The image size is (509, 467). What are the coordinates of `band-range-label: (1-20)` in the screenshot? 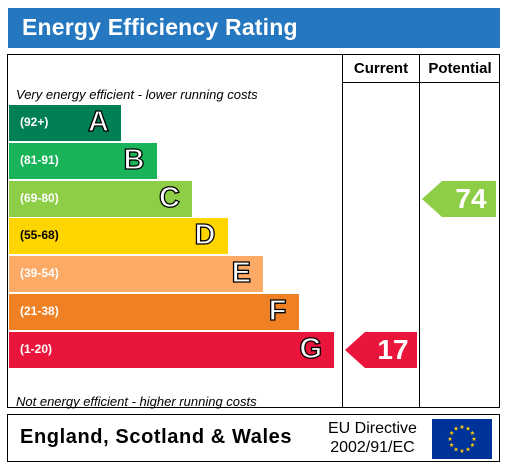 It's located at (36, 348).